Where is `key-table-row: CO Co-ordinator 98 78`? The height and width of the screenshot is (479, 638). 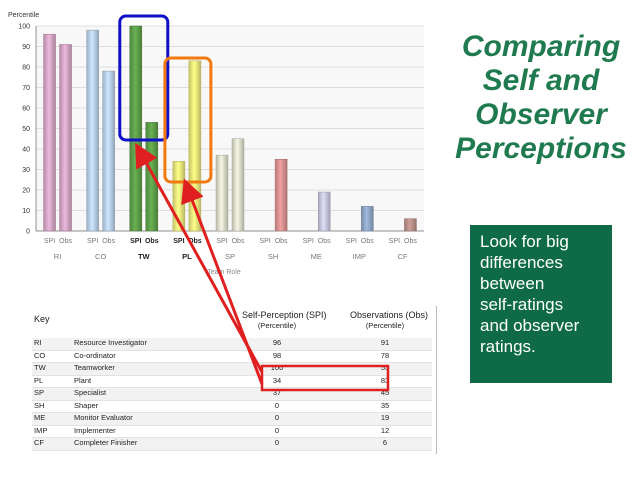 key-table-row: CO Co-ordinator 98 78 is located at coordinates (232, 356).